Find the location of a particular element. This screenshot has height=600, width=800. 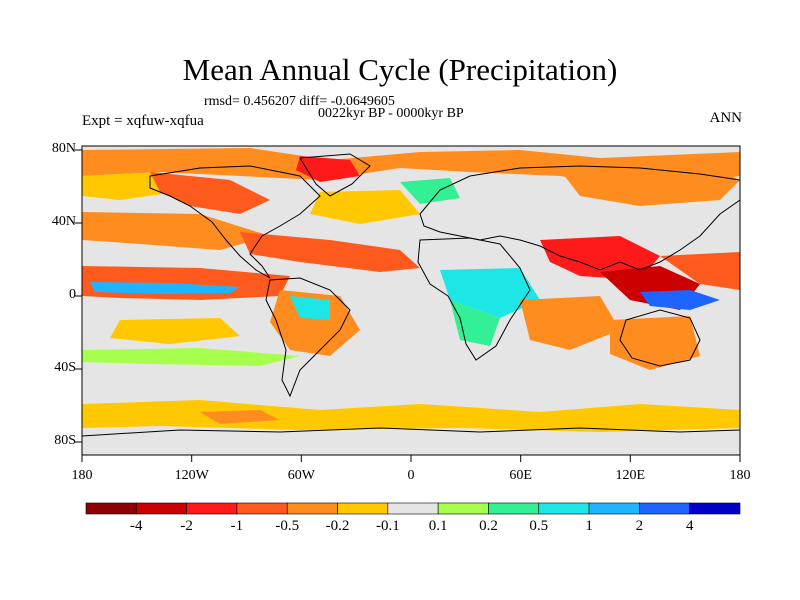

patch-eurasia-orange is located at coordinates (650, 185).